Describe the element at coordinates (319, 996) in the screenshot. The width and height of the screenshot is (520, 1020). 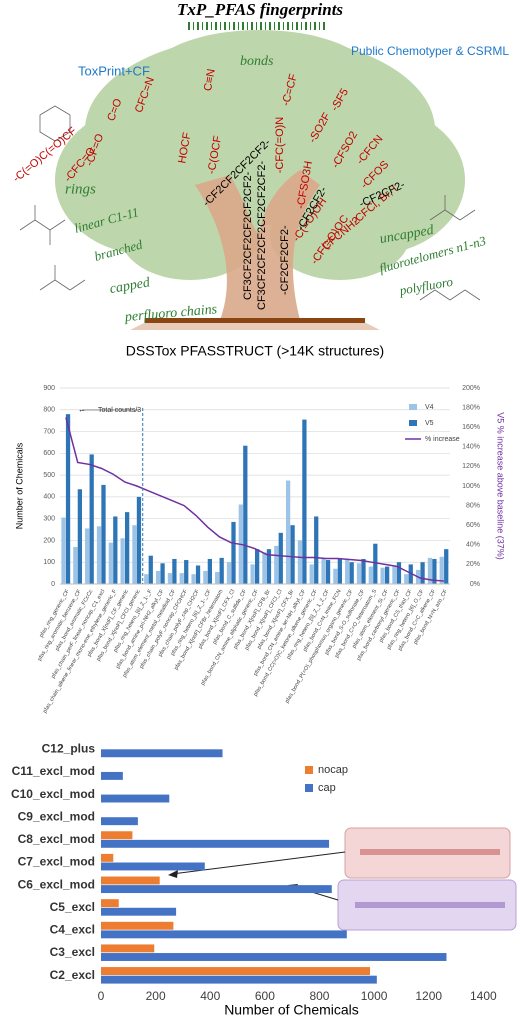
I see `x-tick-label: 800` at that location.